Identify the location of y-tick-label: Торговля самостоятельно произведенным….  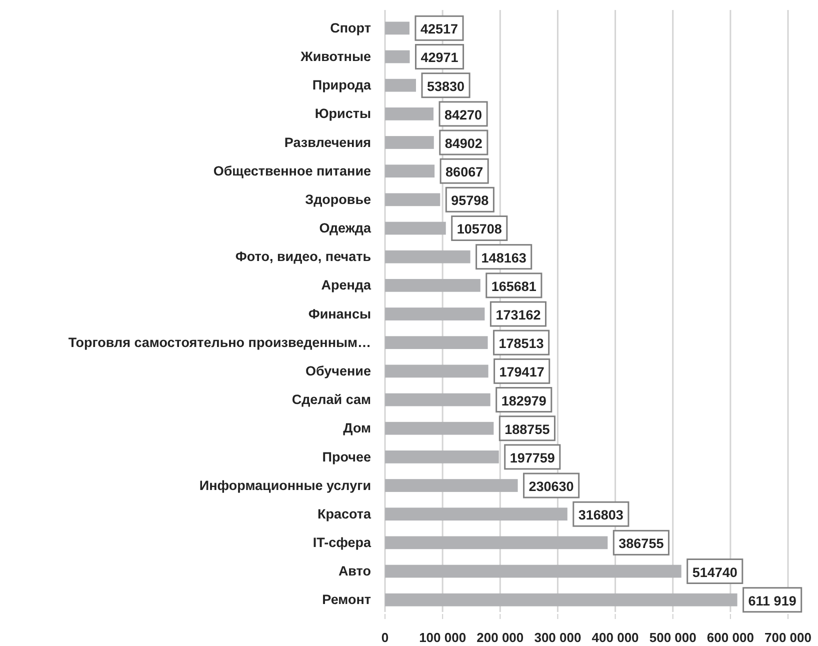
(219, 342).